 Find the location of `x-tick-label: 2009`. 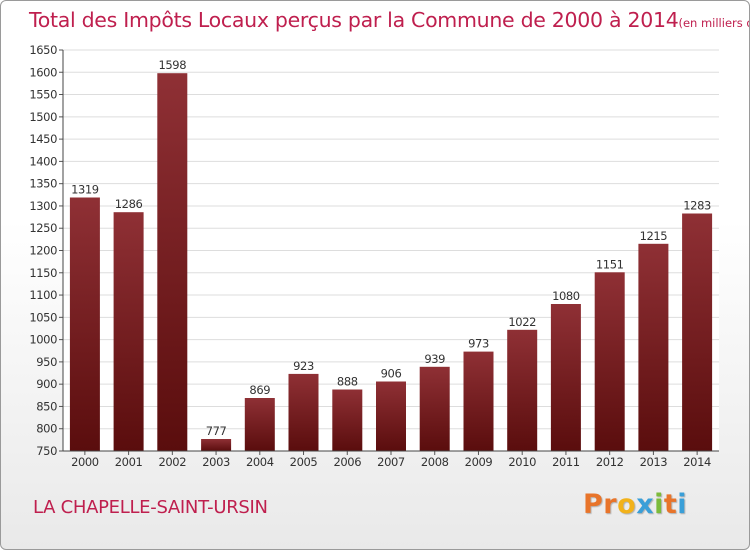

x-tick-label: 2009 is located at coordinates (479, 462).